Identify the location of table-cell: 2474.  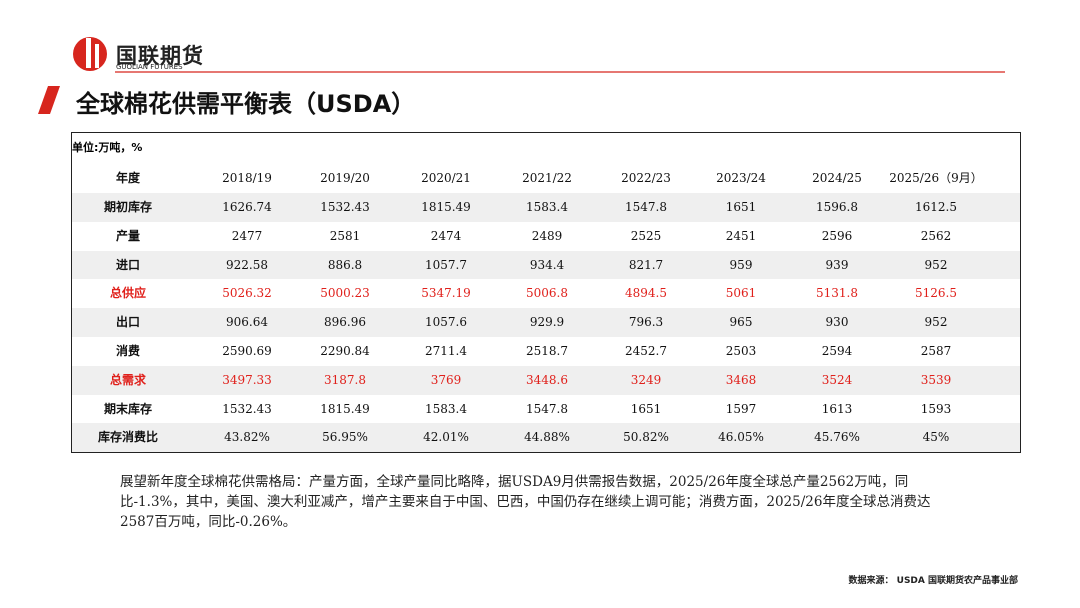
(446, 235).